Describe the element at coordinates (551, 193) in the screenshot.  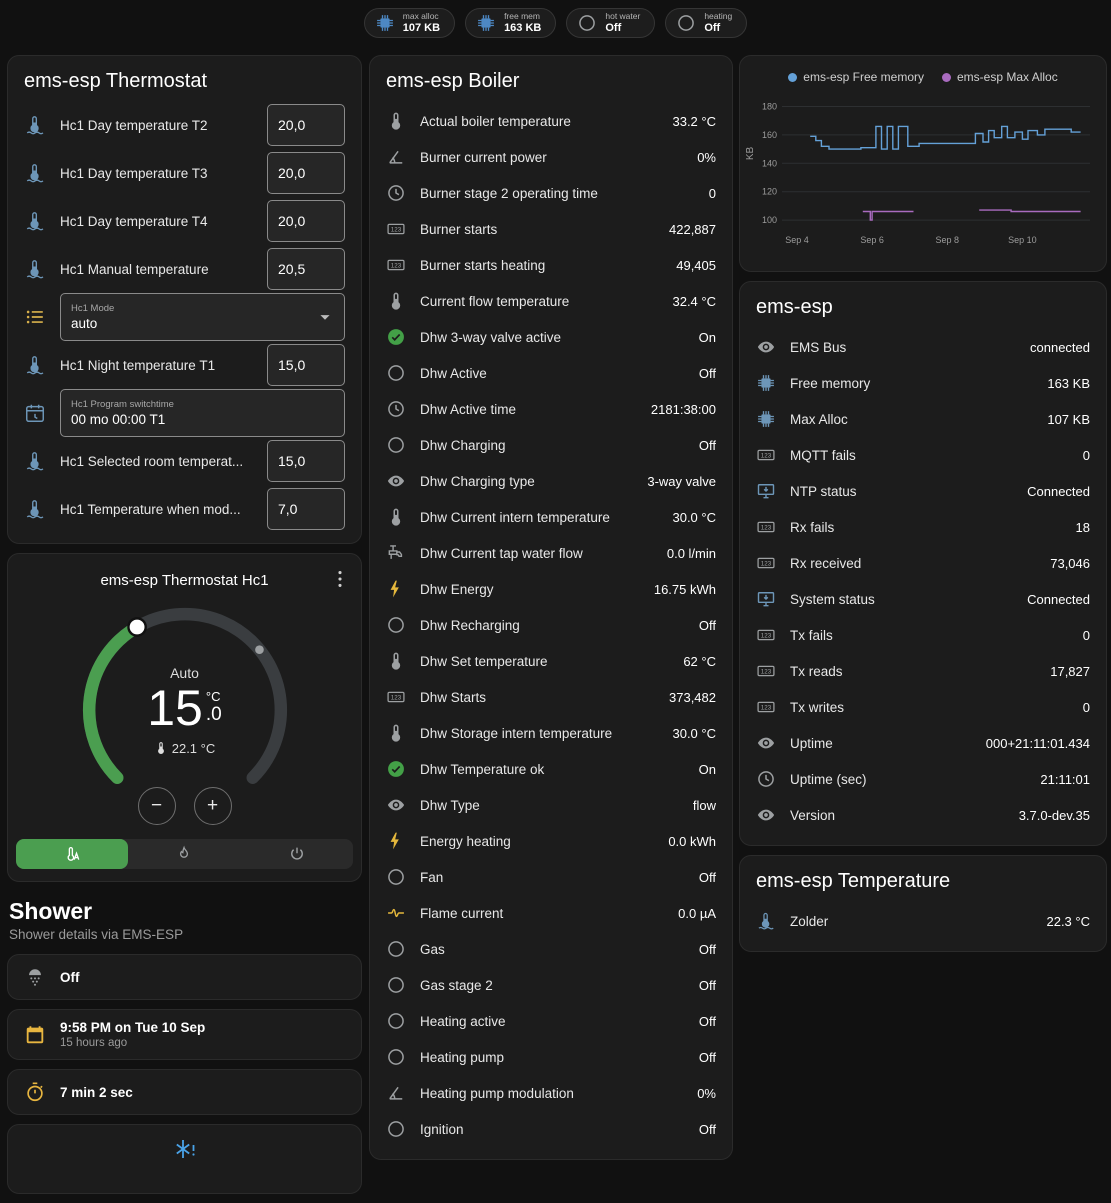
I see `entity-row: Burner stage 2 operating time 0` at that location.